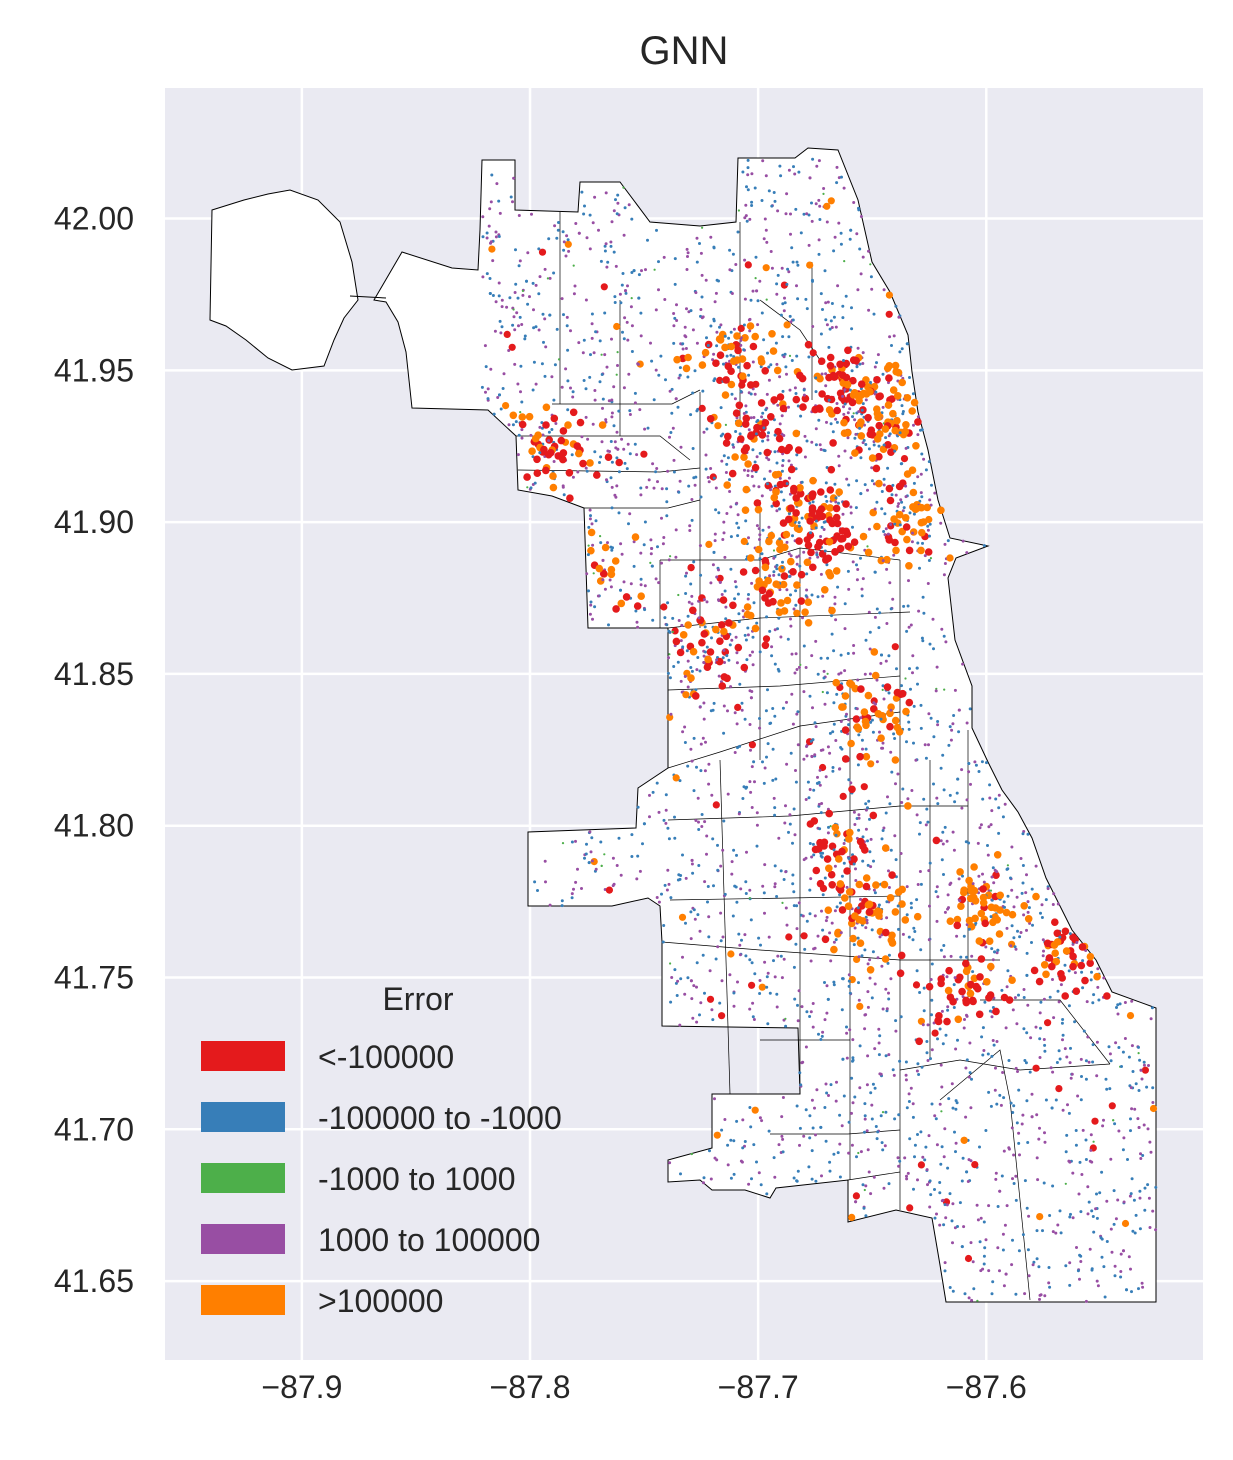  Describe the element at coordinates (780, 554) in the screenshot. I see `community-boundary` at that location.